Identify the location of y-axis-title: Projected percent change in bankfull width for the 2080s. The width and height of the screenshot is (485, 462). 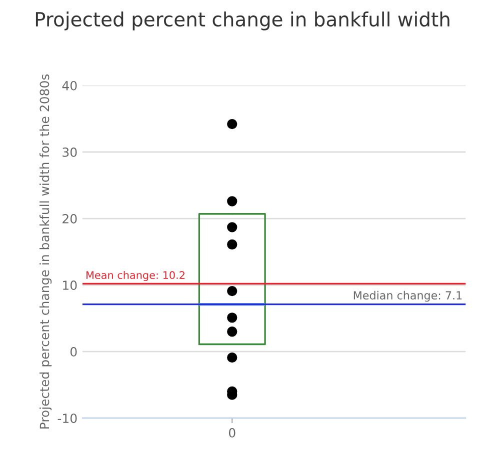
(46, 251).